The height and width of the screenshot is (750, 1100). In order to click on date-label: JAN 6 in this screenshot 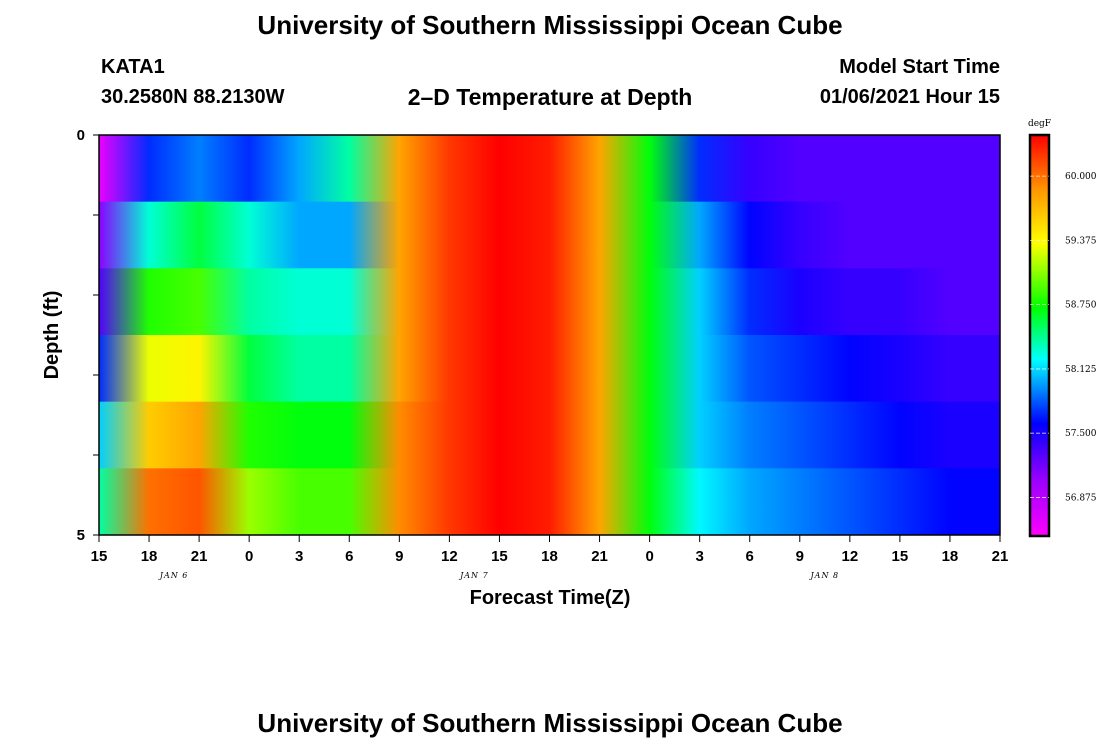, I will do `click(173, 575)`.